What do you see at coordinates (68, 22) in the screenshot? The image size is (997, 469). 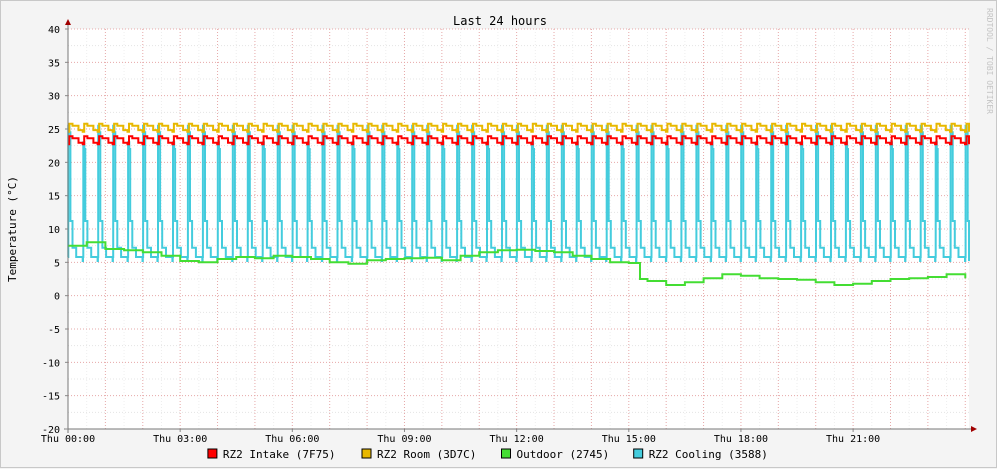 I see `y-axis-arrow` at bounding box center [68, 22].